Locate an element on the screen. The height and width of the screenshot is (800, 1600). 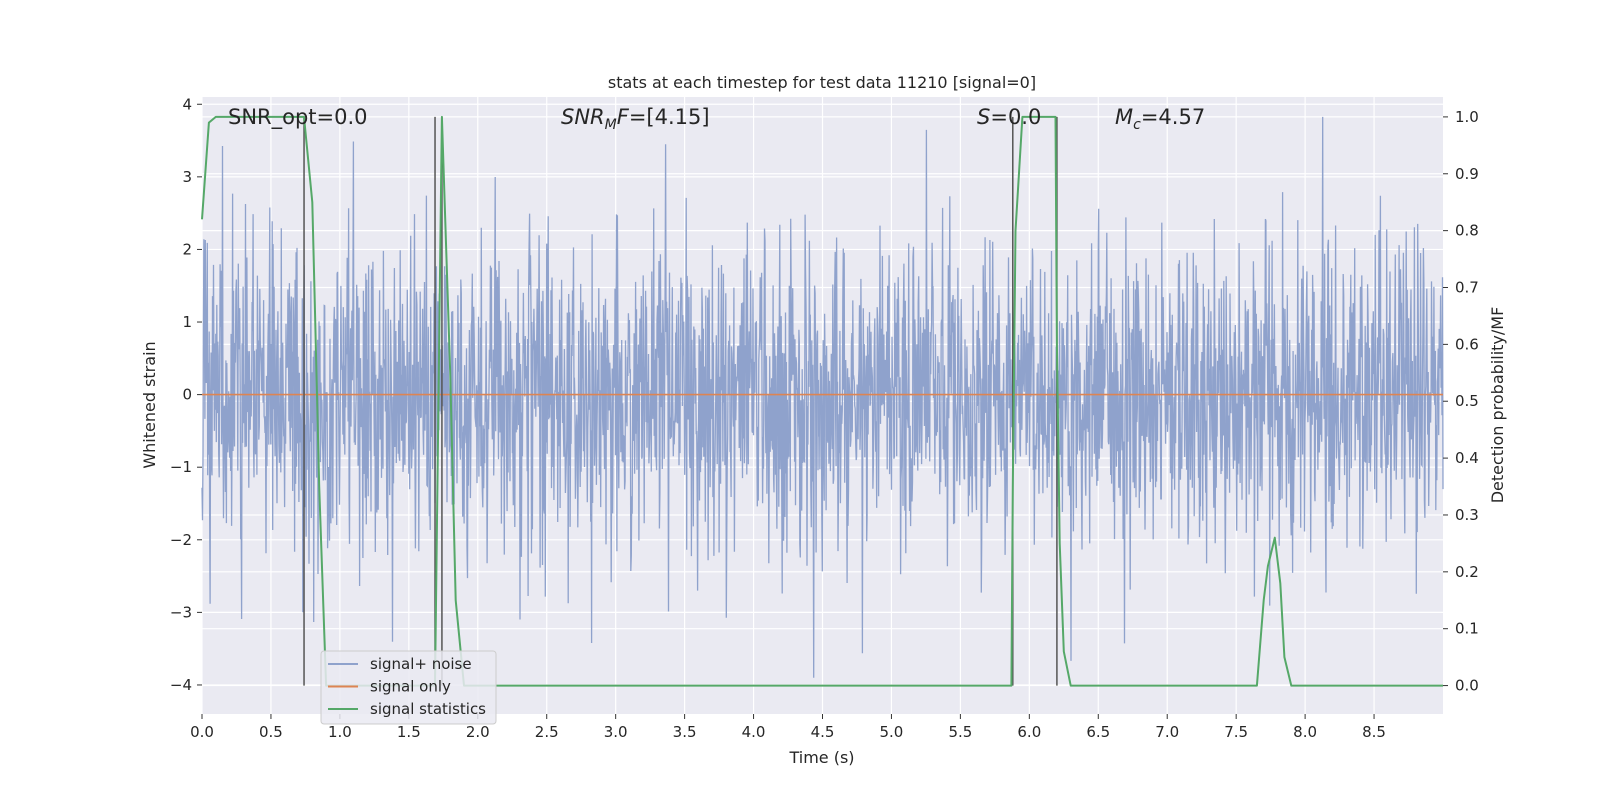
annotation-snr-opt: SNR_opt=0.0 is located at coordinates (298, 117).